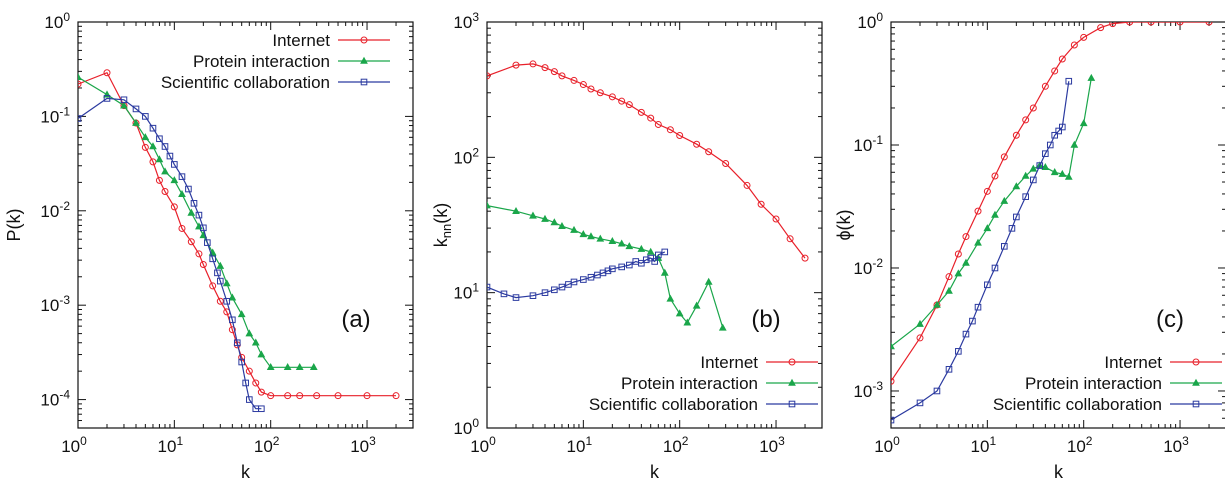 This screenshot has height=482, width=1225. Describe the element at coordinates (57, 21) in the screenshot. I see `y-tick-label: 10⁰` at that location.